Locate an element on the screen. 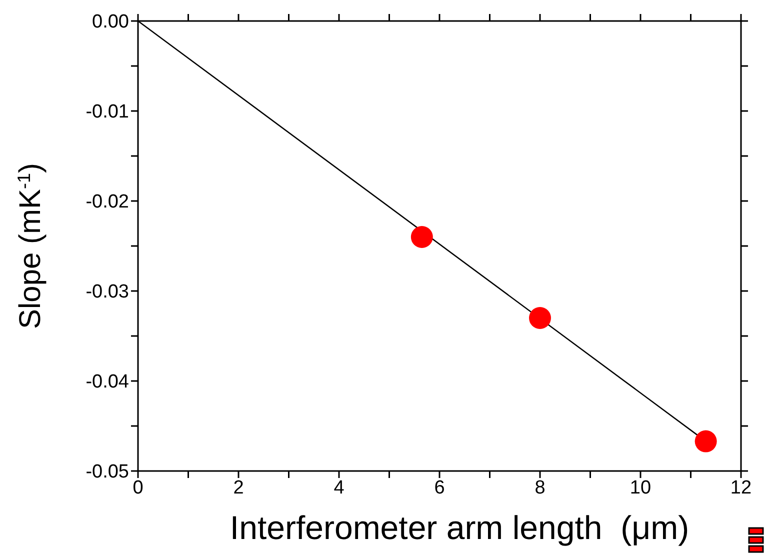 This screenshot has width=766, height=557. x-tick-label: 6 is located at coordinates (439, 487).